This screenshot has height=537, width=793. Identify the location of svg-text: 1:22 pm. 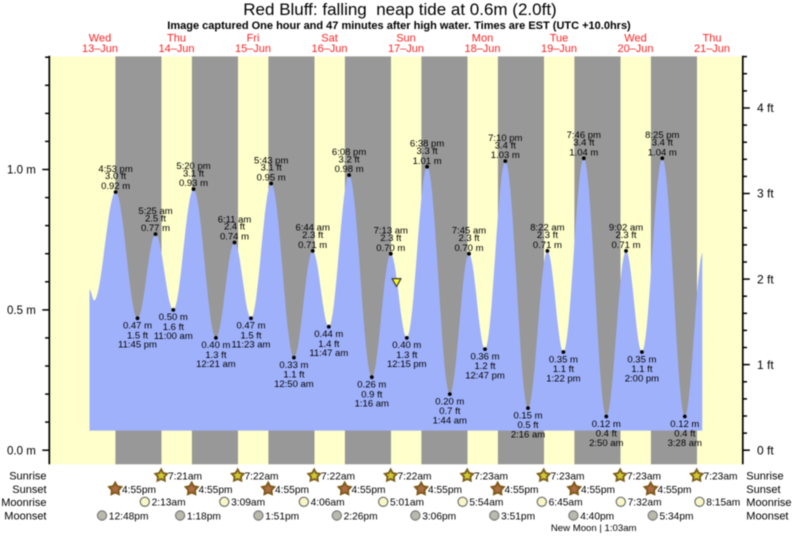
(563, 378).